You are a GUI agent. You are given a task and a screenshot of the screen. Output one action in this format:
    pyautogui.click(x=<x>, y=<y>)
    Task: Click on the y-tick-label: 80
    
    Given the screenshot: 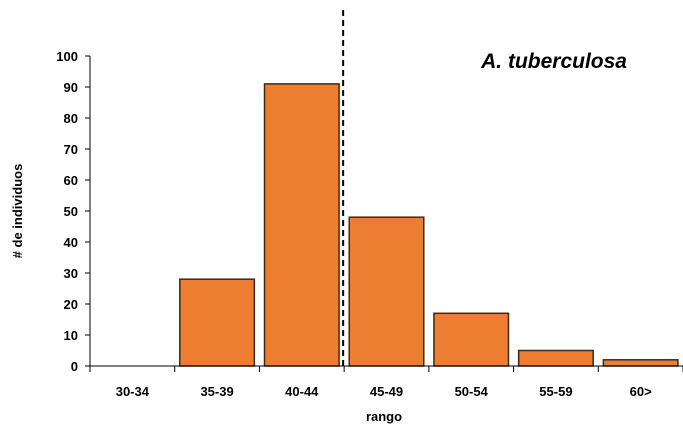 What is the action you would take?
    pyautogui.click(x=71, y=118)
    